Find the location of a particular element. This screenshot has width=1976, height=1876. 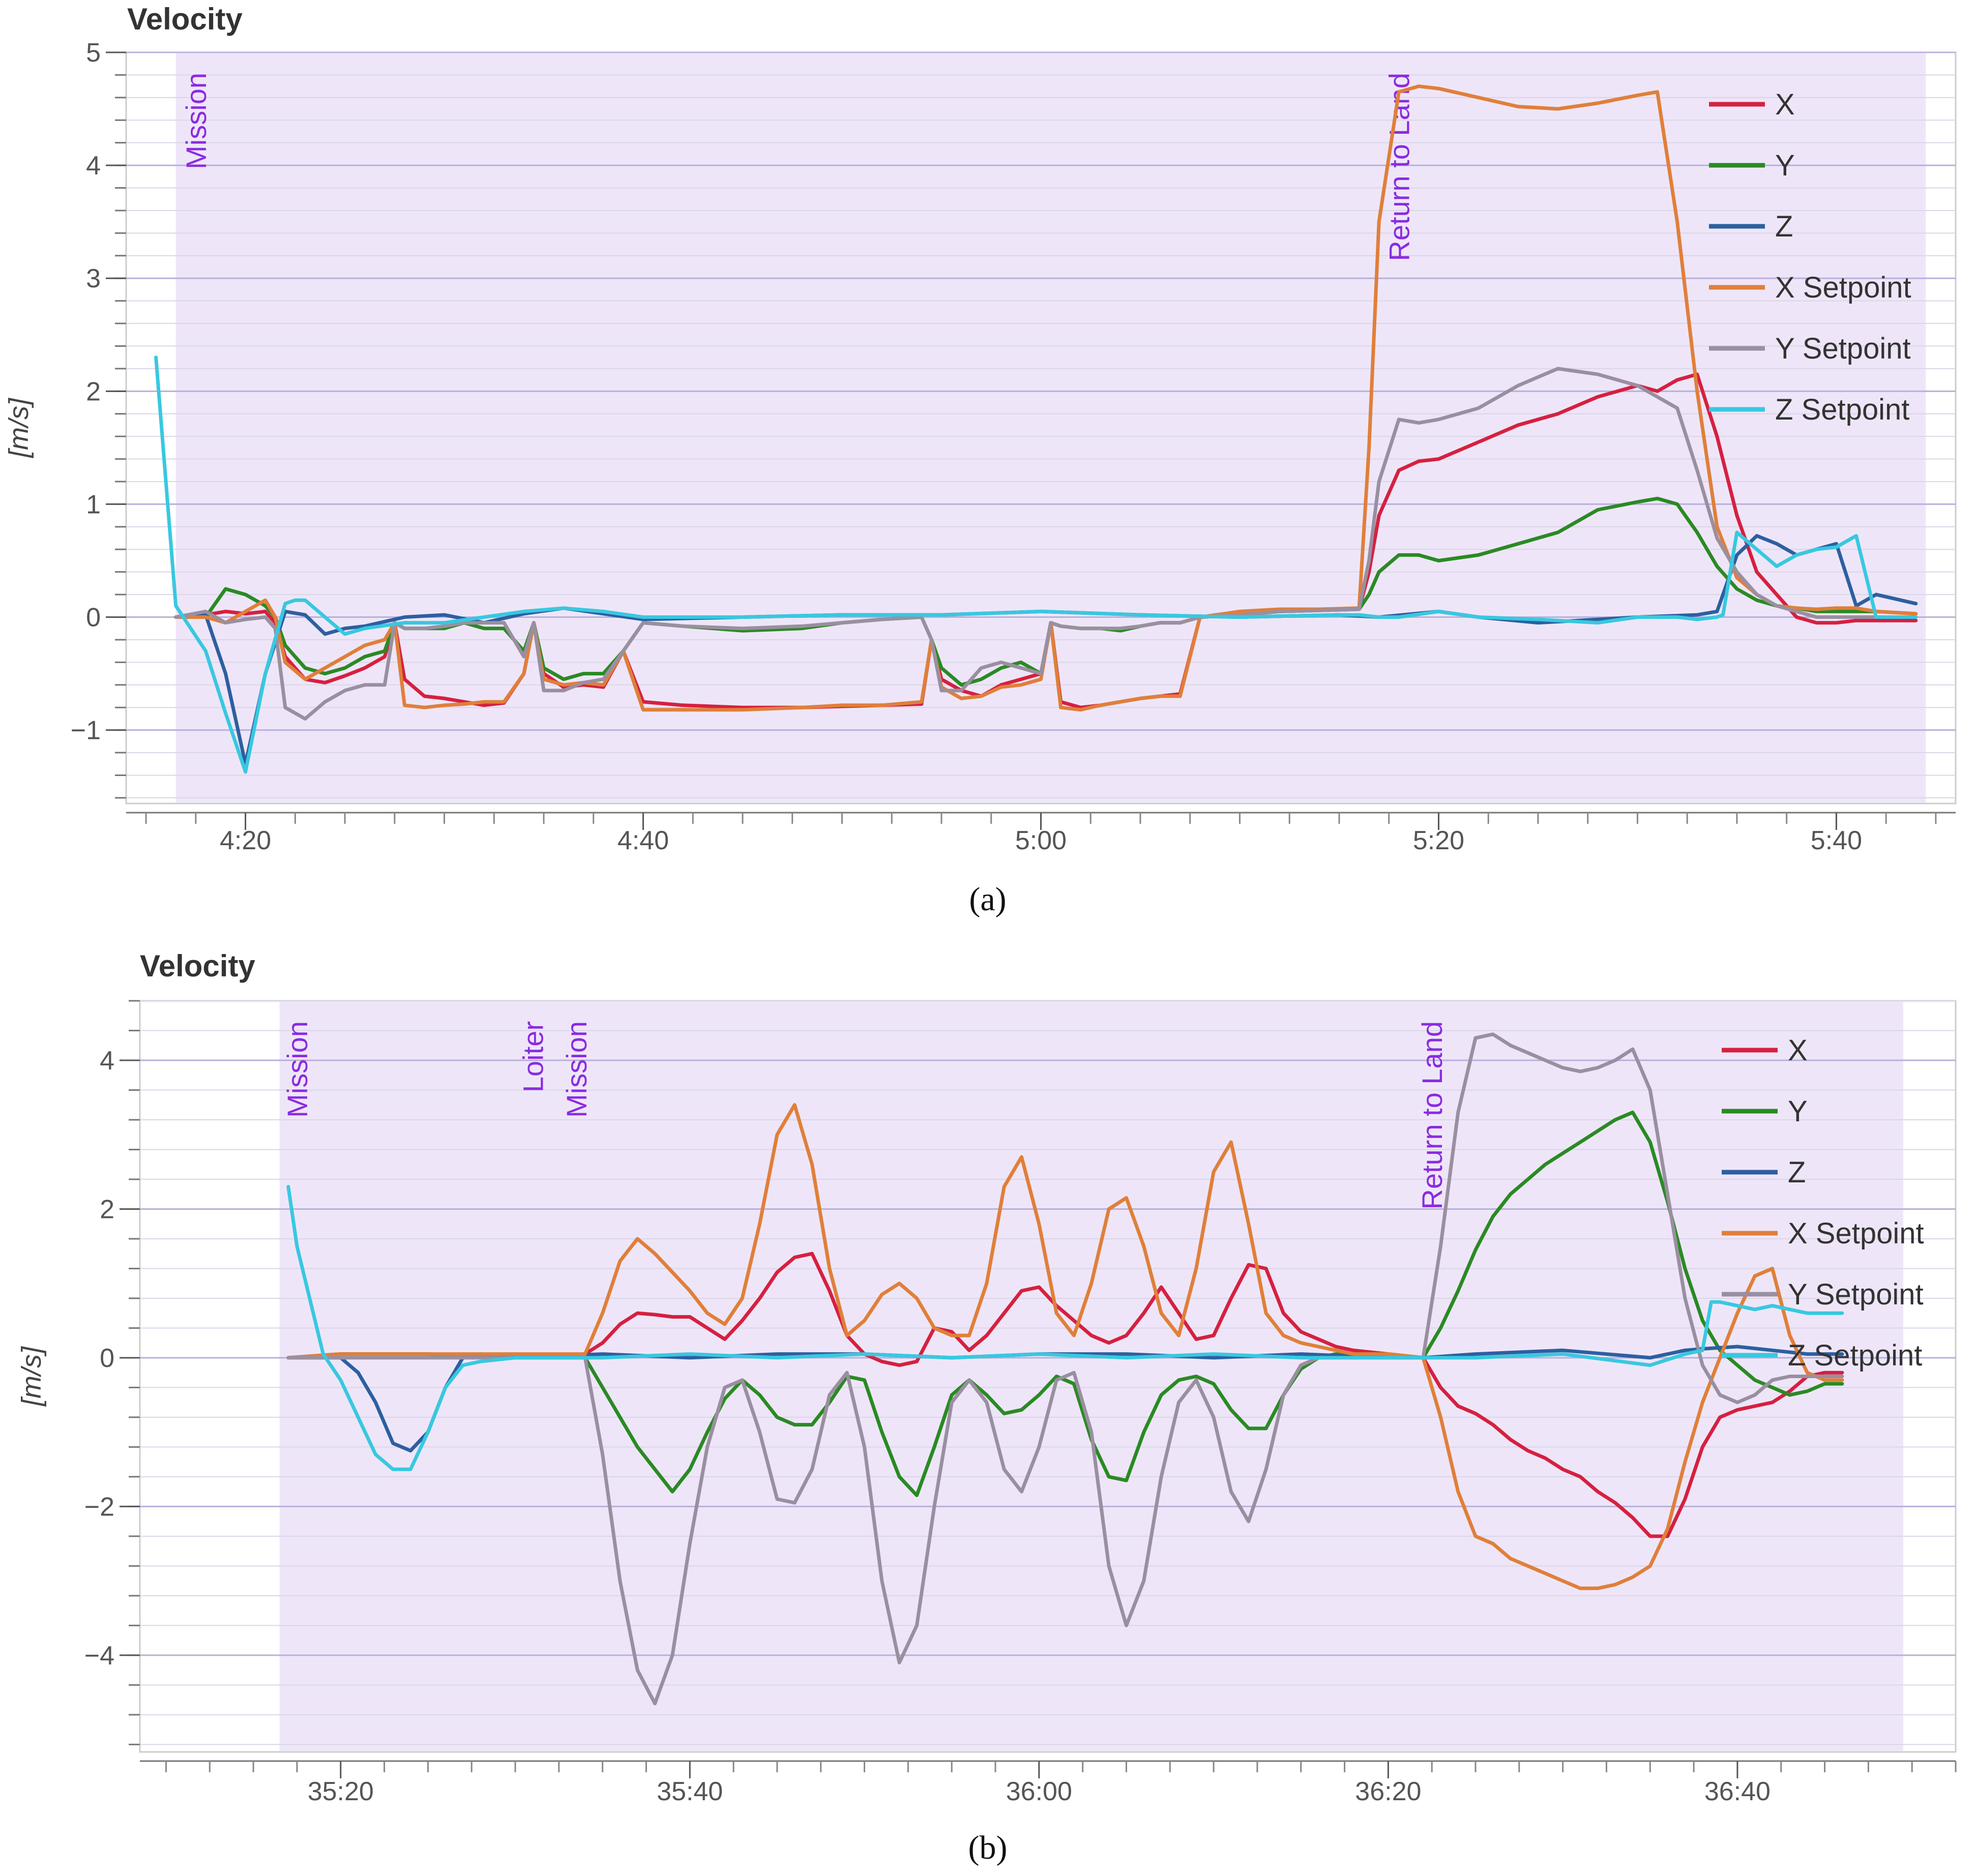

y-tick-label: −4 is located at coordinates (99, 1656).